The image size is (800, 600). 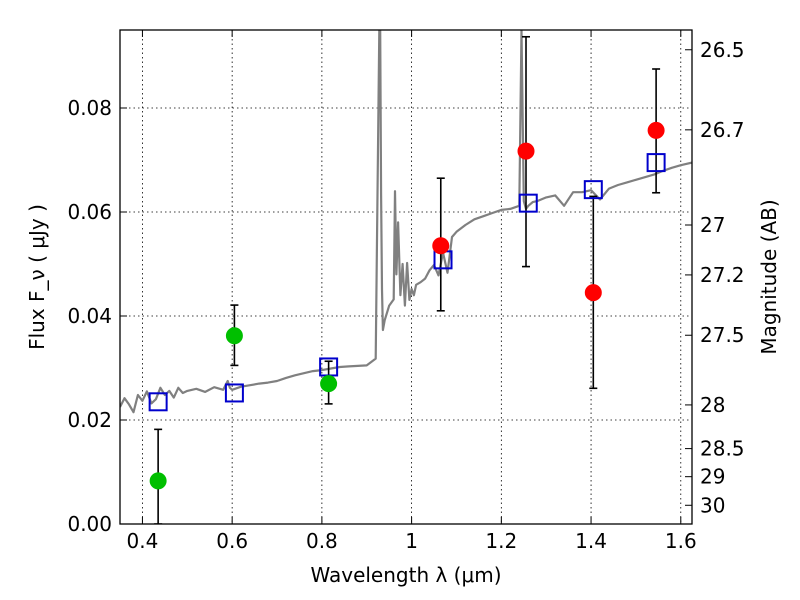 I want to click on y-tick-label: 0.06, so click(x=89, y=212).